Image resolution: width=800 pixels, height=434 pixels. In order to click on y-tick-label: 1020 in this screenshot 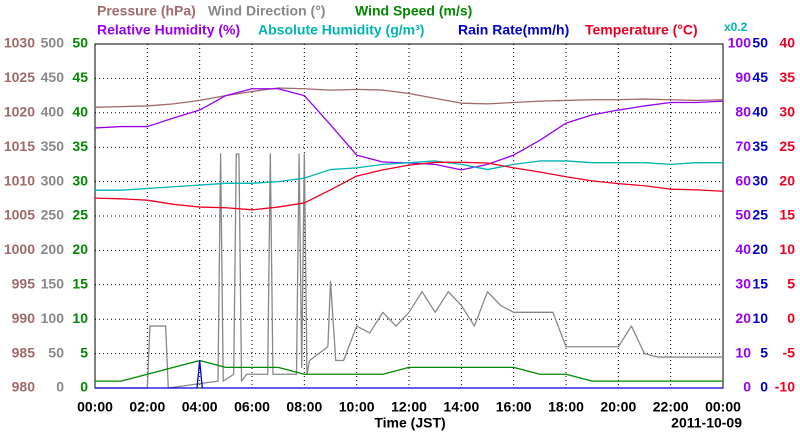, I will do `click(19, 112)`.